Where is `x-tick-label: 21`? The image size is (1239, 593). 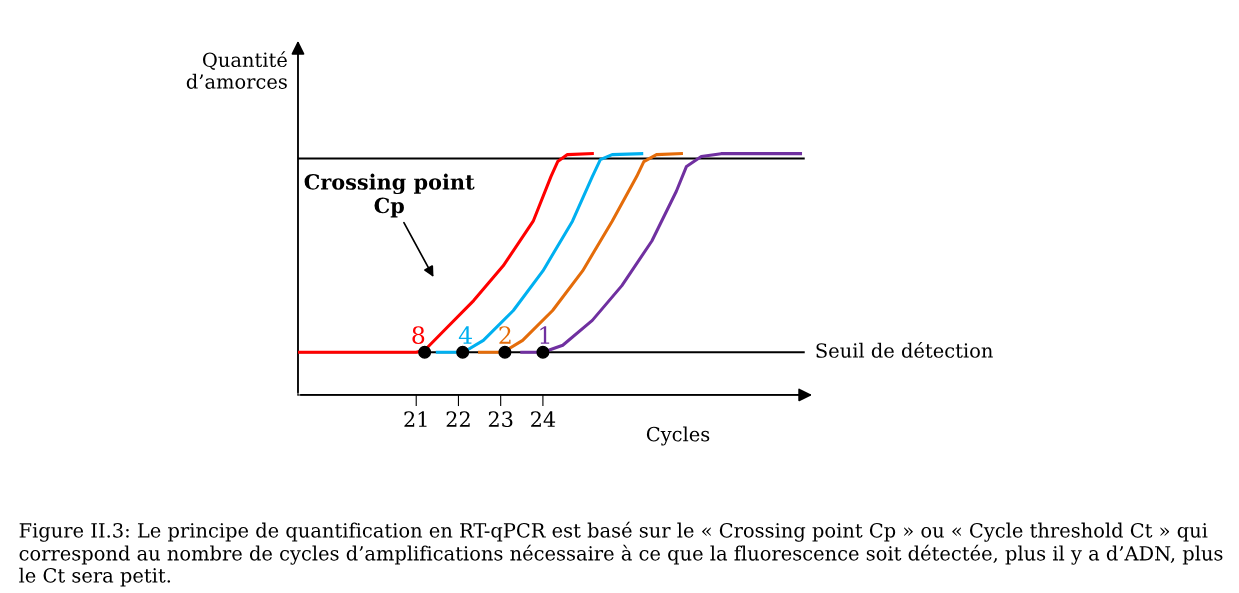 x-tick-label: 21 is located at coordinates (415, 419).